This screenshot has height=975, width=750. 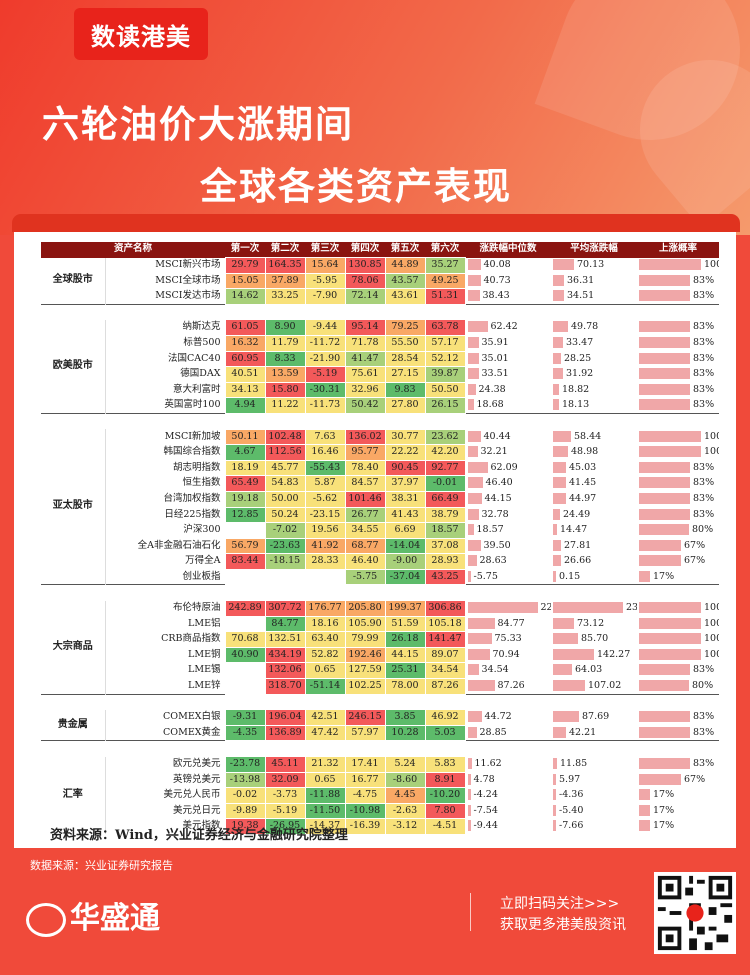 What do you see at coordinates (365, 437) in the screenshot?
I see `round-value-cell: 136.02` at bounding box center [365, 437].